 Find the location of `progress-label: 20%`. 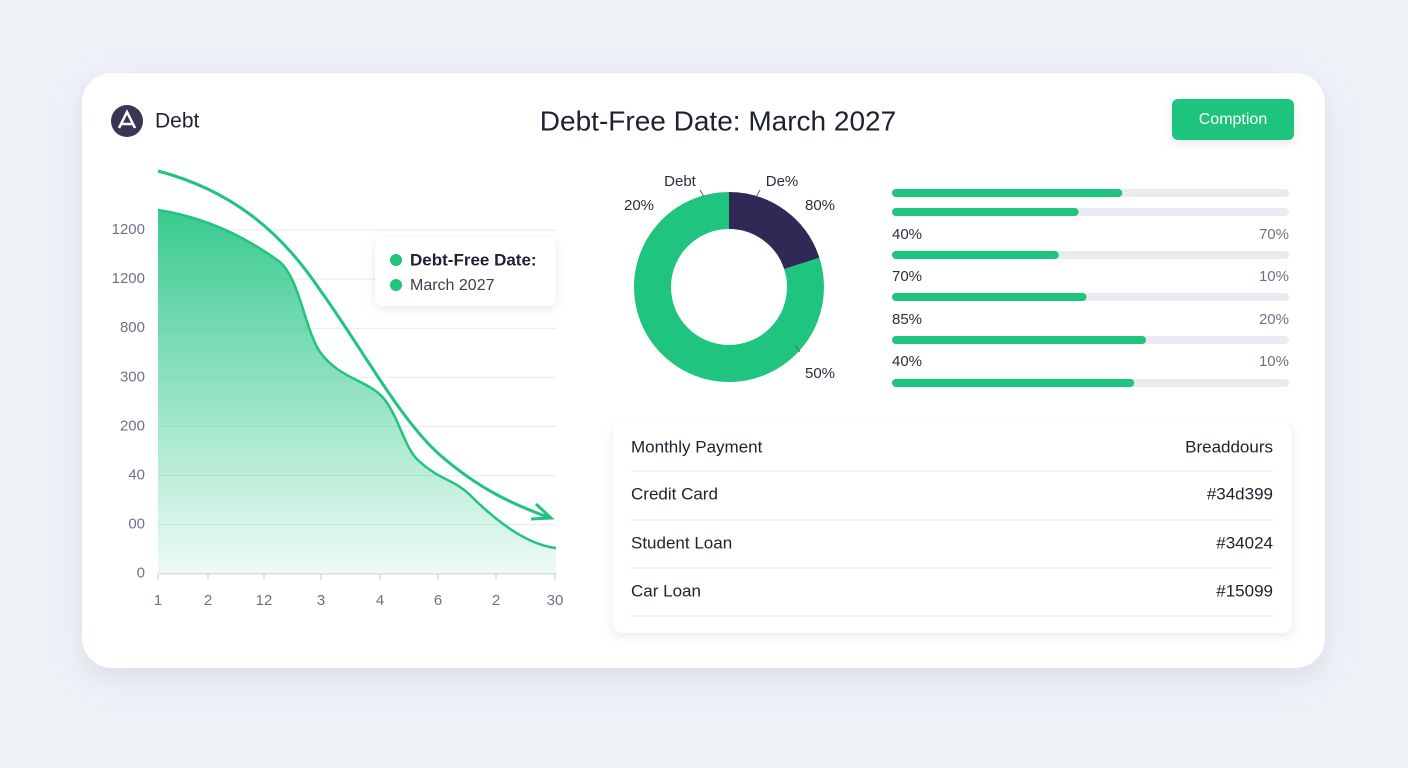

progress-label: 20% is located at coordinates (1274, 319).